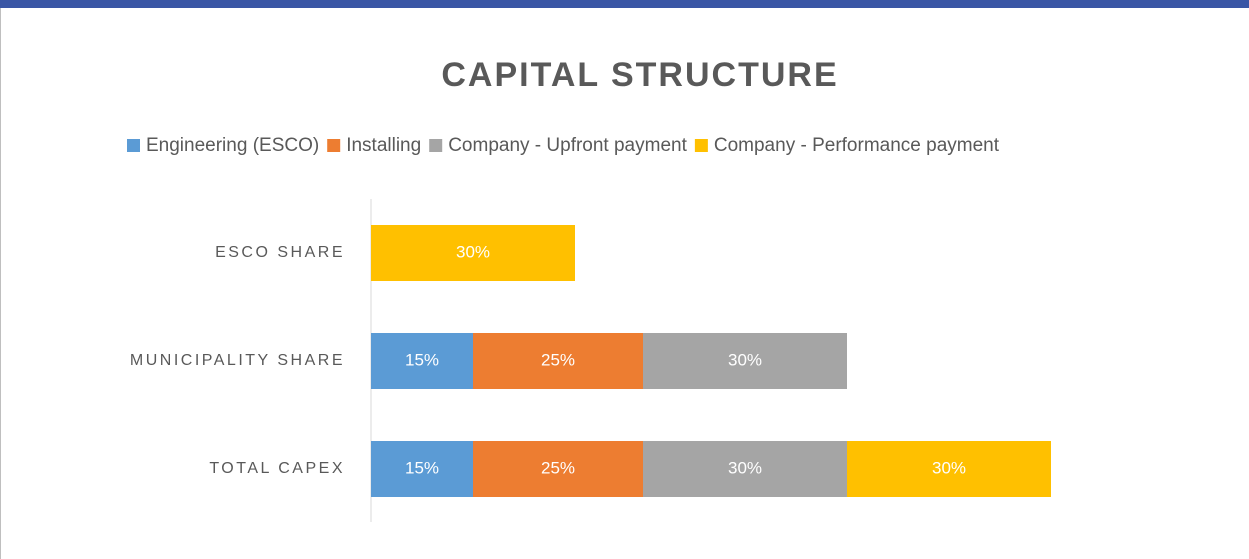 The height and width of the screenshot is (559, 1249). I want to click on y-tick-label: MUNICIPALITY SHARE, so click(237, 360).